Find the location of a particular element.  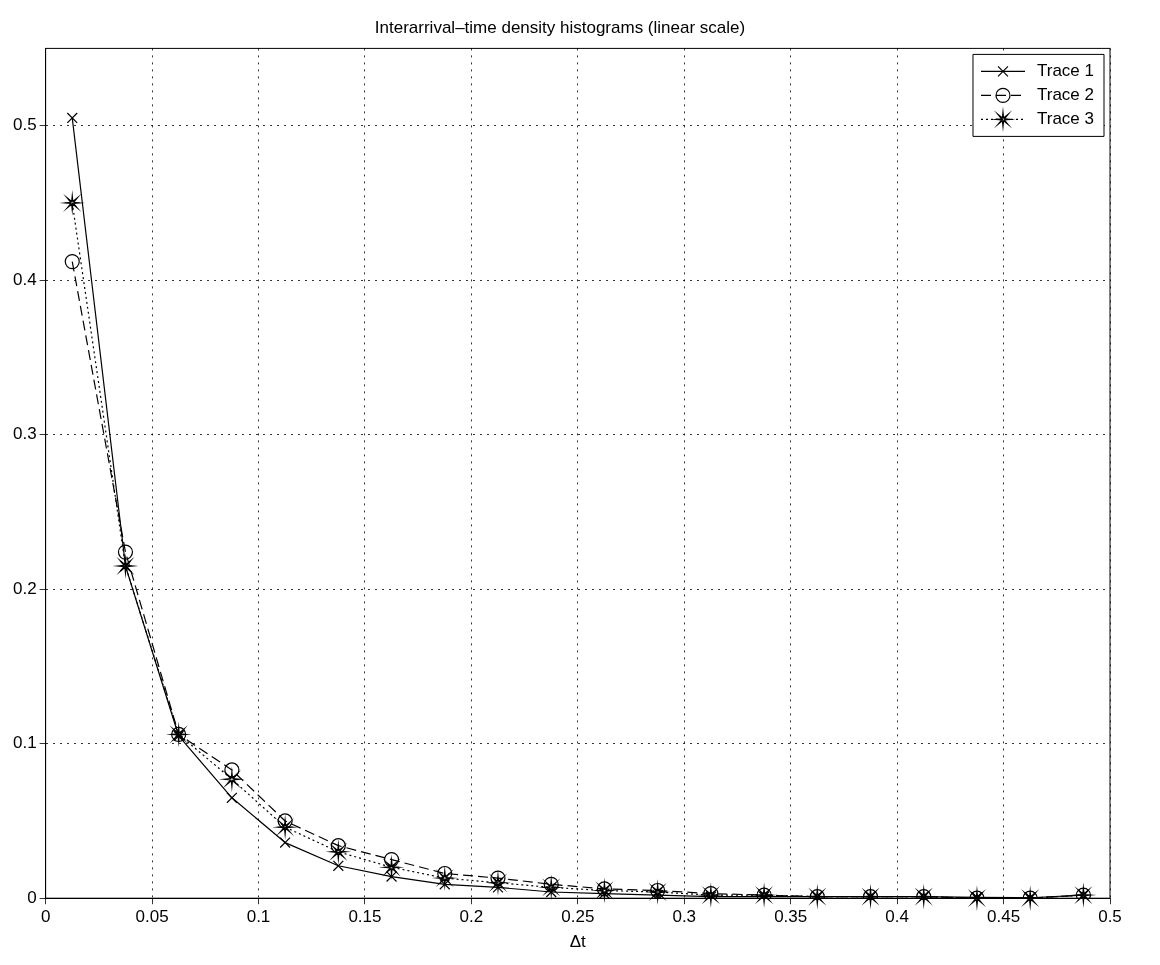

x-tick-label: 0.35 is located at coordinates (791, 917).